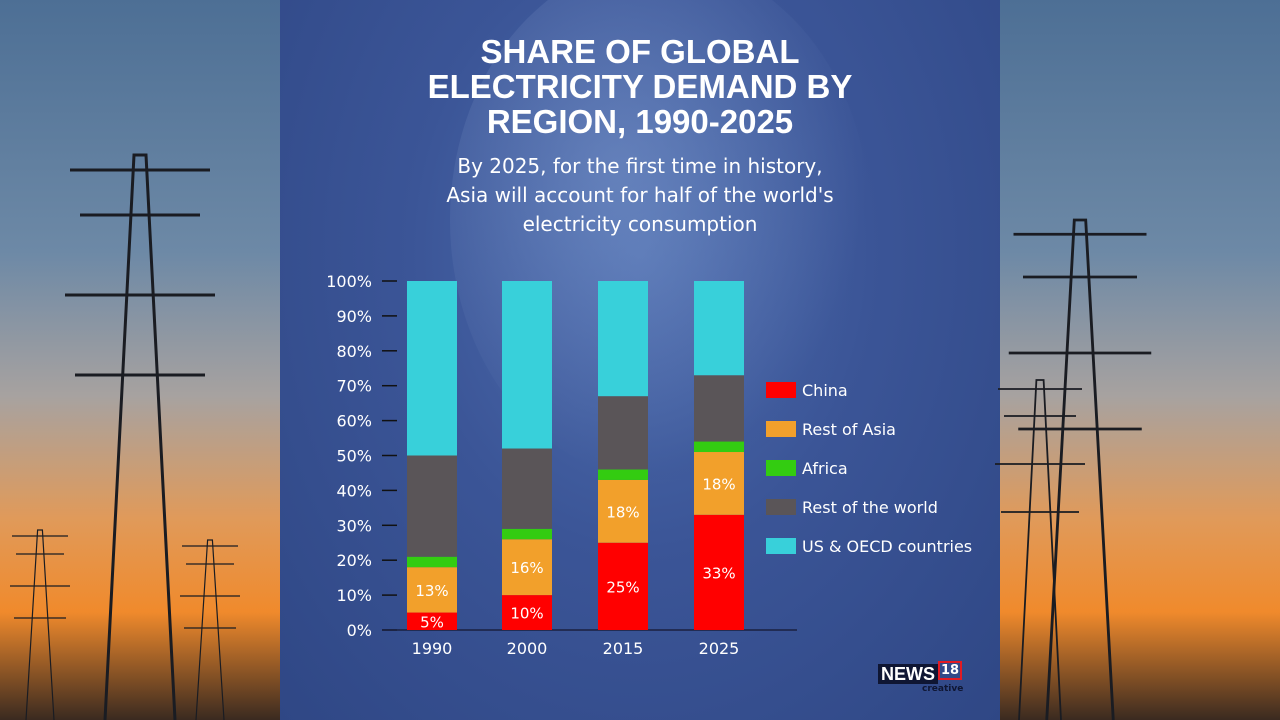 The height and width of the screenshot is (720, 1280). I want to click on data-label: 5%, so click(432, 622).